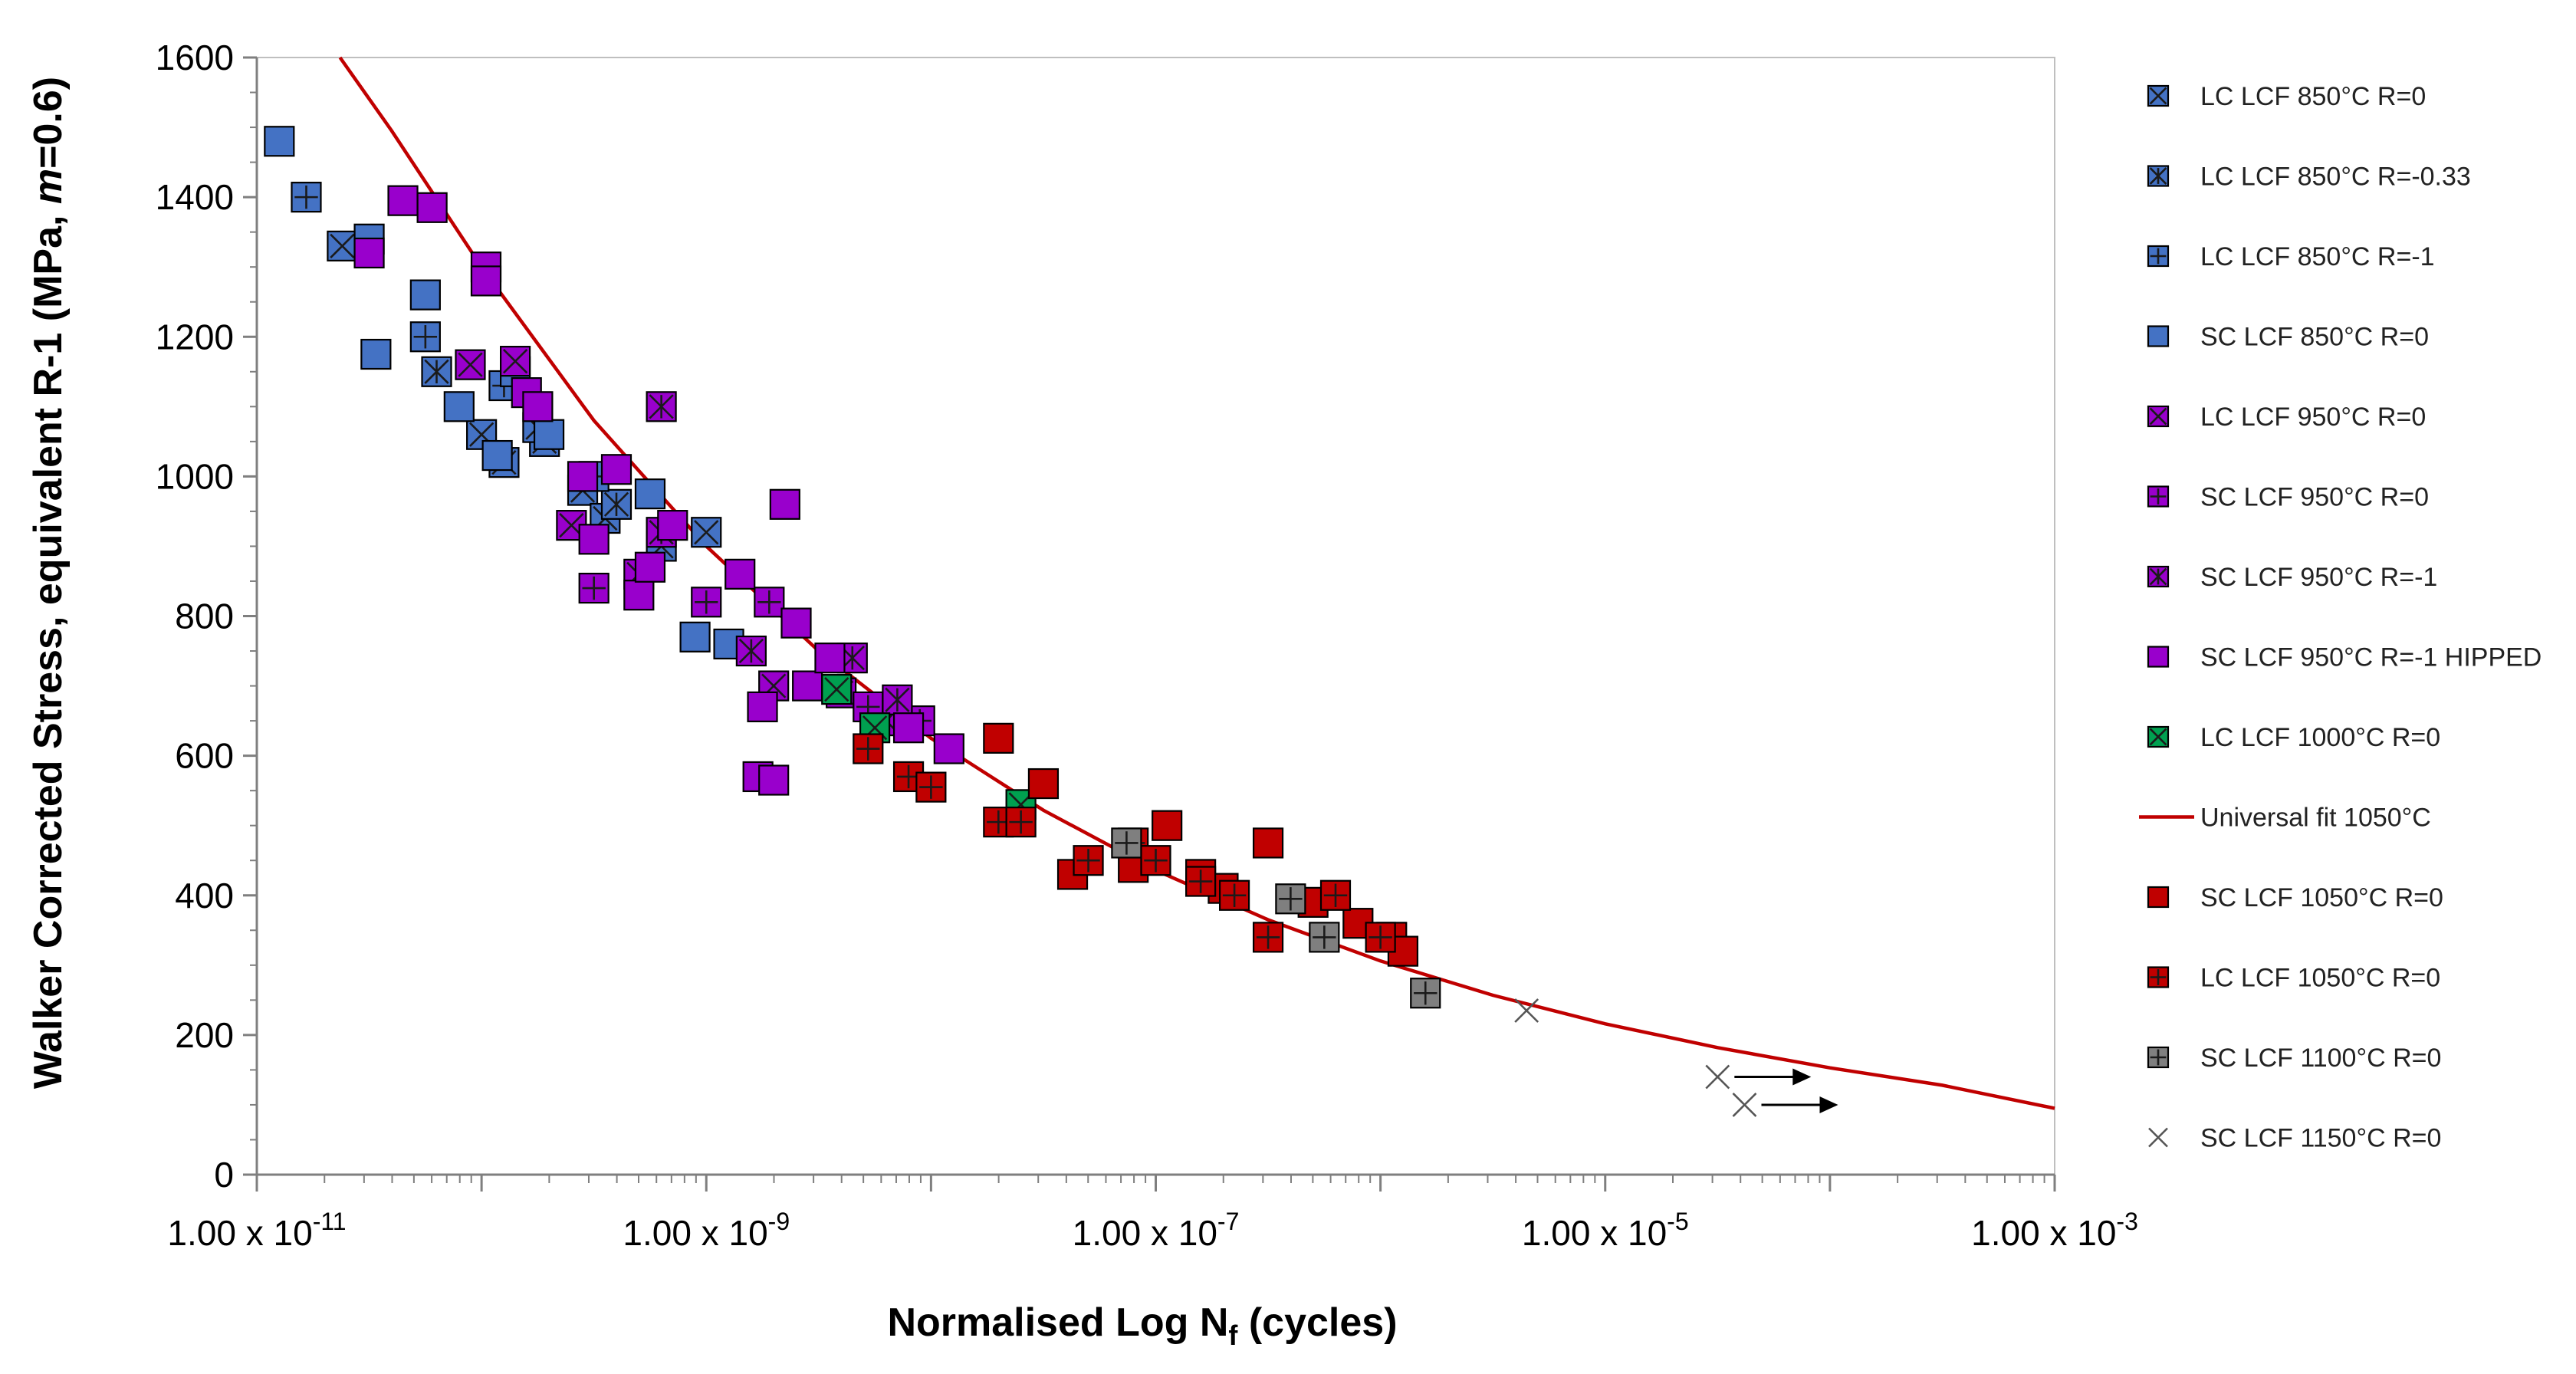 The height and width of the screenshot is (1374, 2576). What do you see at coordinates (205, 616) in the screenshot?
I see `y-tick-label: 800` at bounding box center [205, 616].